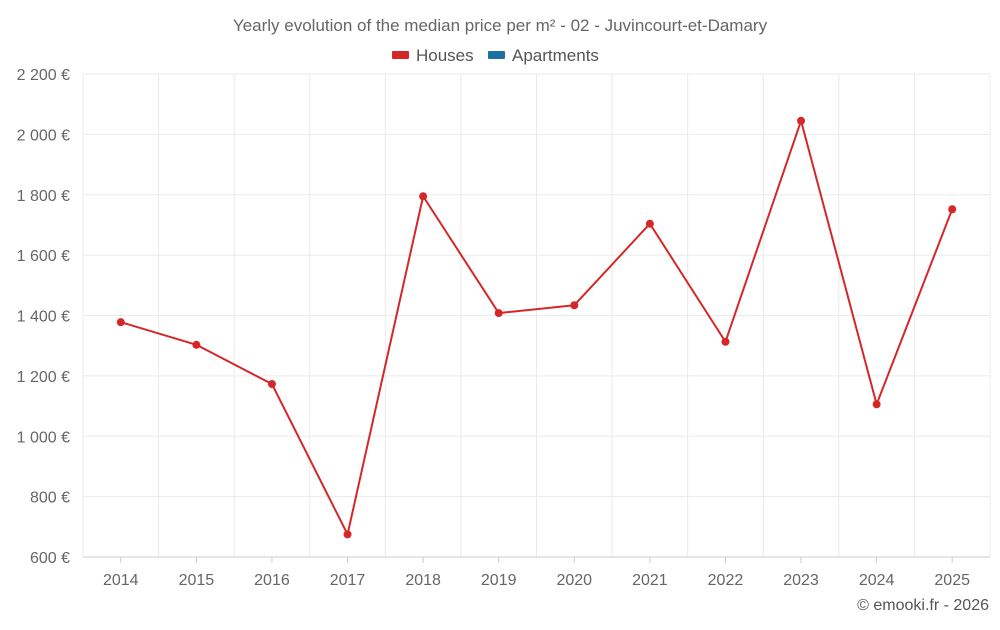 The image size is (1000, 630). I want to click on legend-swatch-houses, so click(400, 55).